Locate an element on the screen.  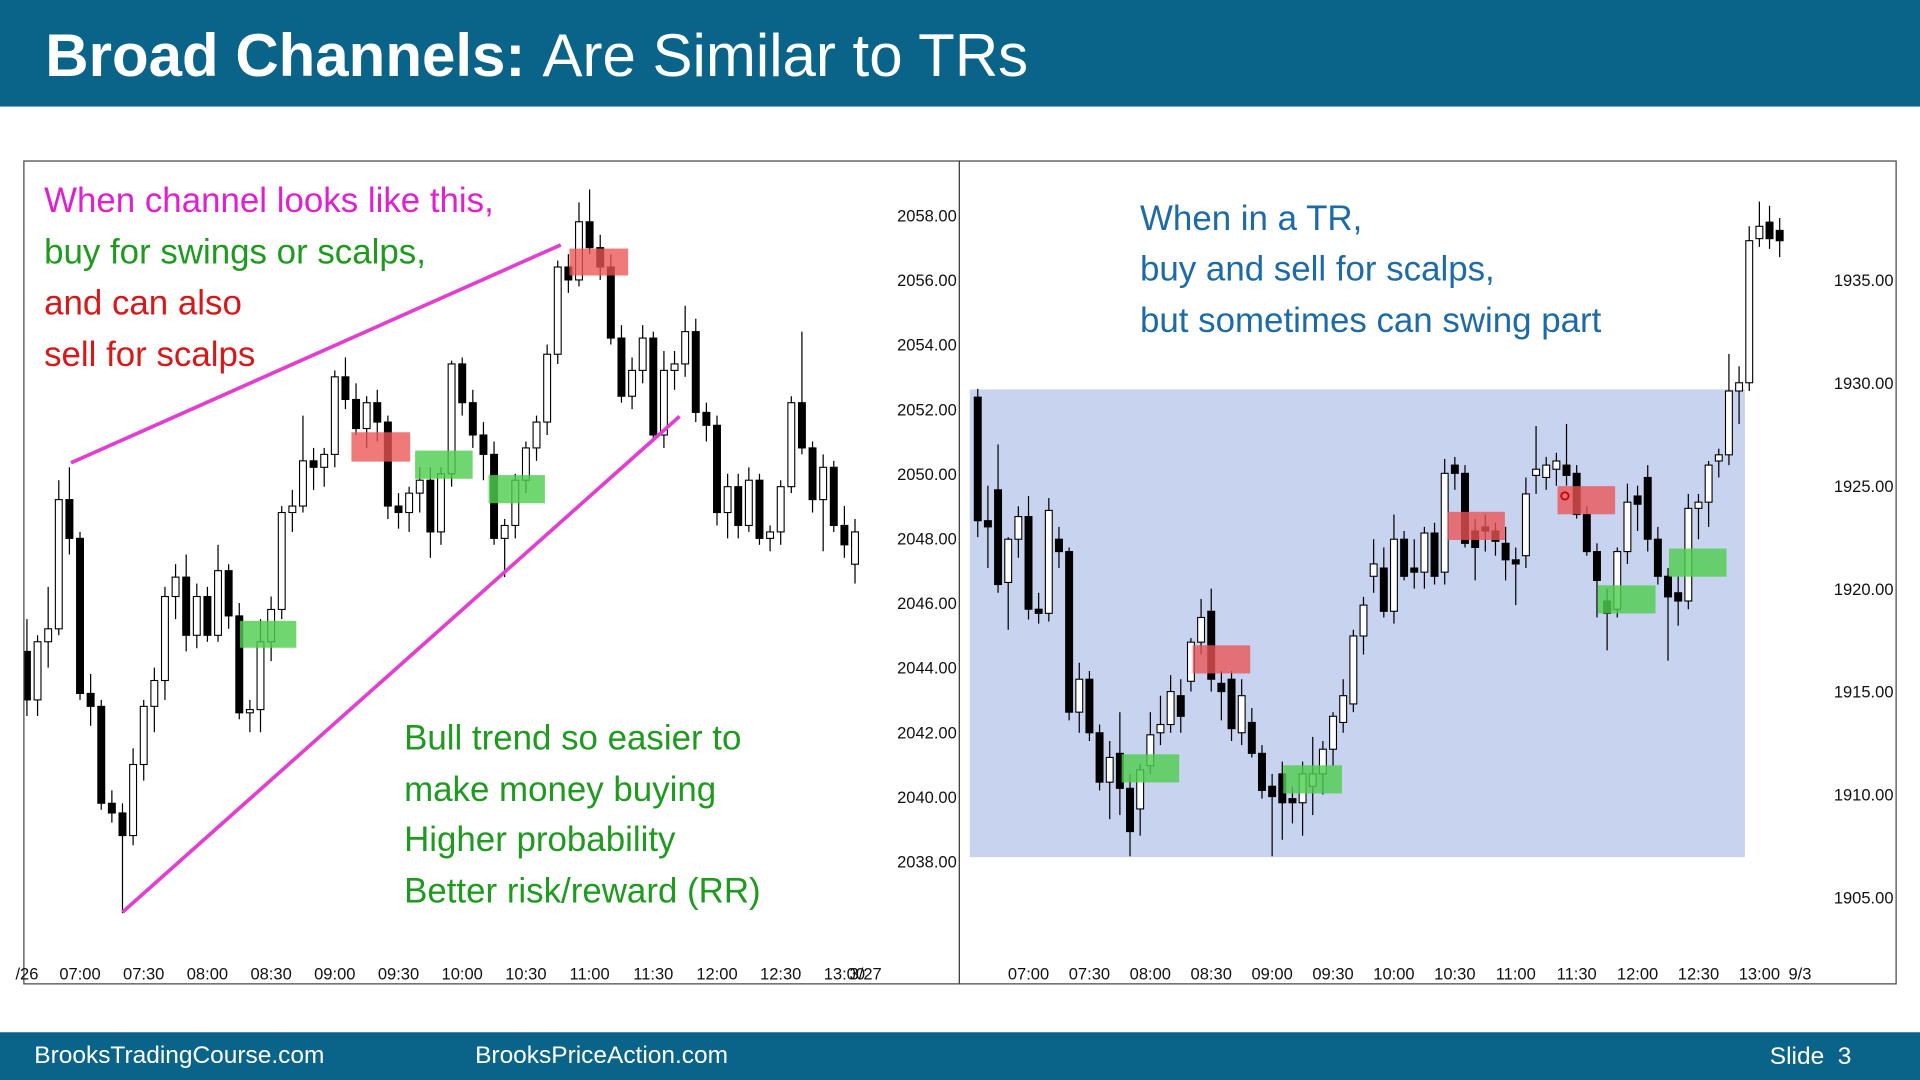
slide-title: Broad Channels: Are Similar to TRs is located at coordinates (536, 55).